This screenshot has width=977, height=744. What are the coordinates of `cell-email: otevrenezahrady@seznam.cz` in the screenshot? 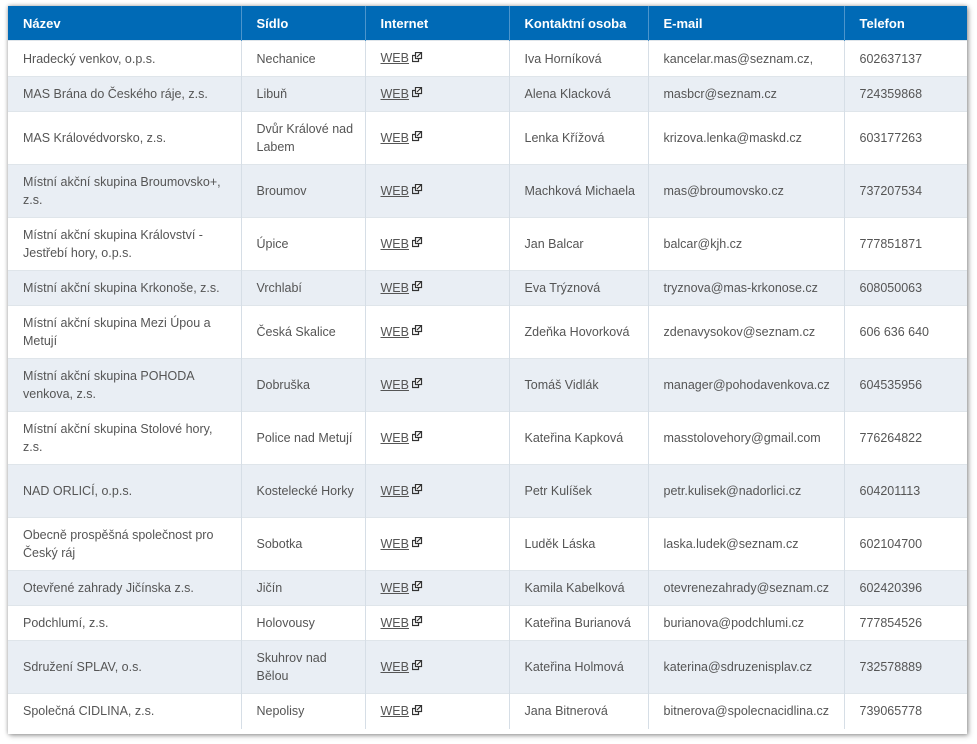 It's located at (746, 588).